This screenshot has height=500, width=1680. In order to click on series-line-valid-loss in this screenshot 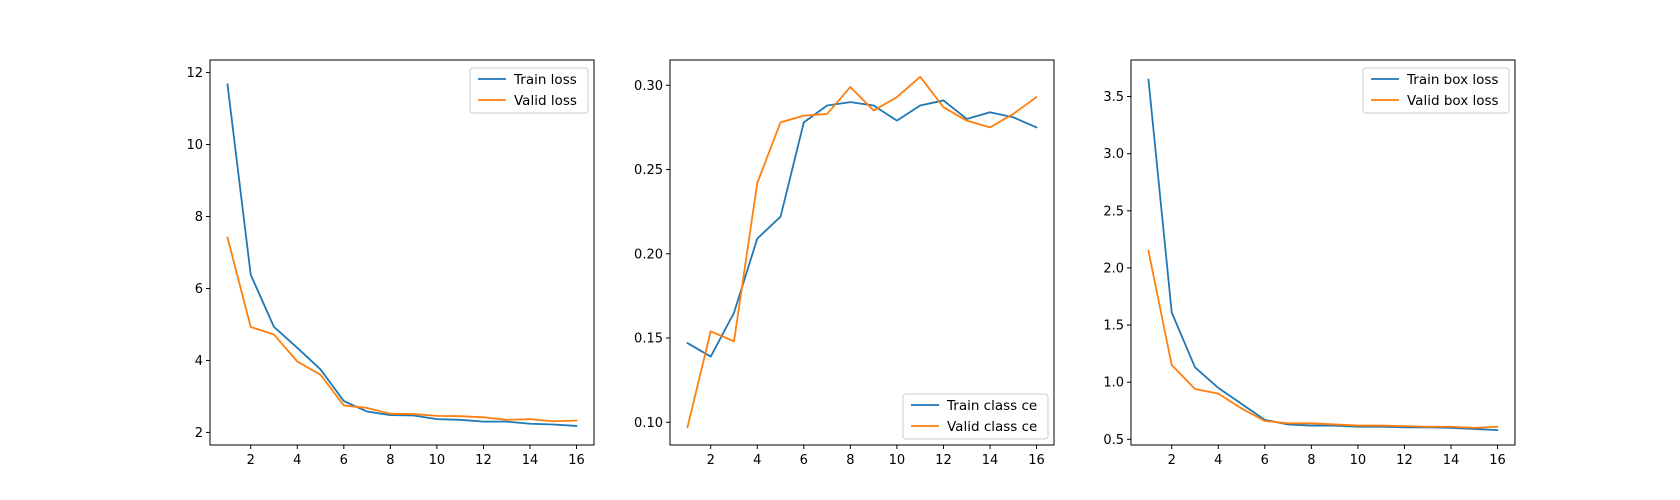, I will do `click(402, 329)`.